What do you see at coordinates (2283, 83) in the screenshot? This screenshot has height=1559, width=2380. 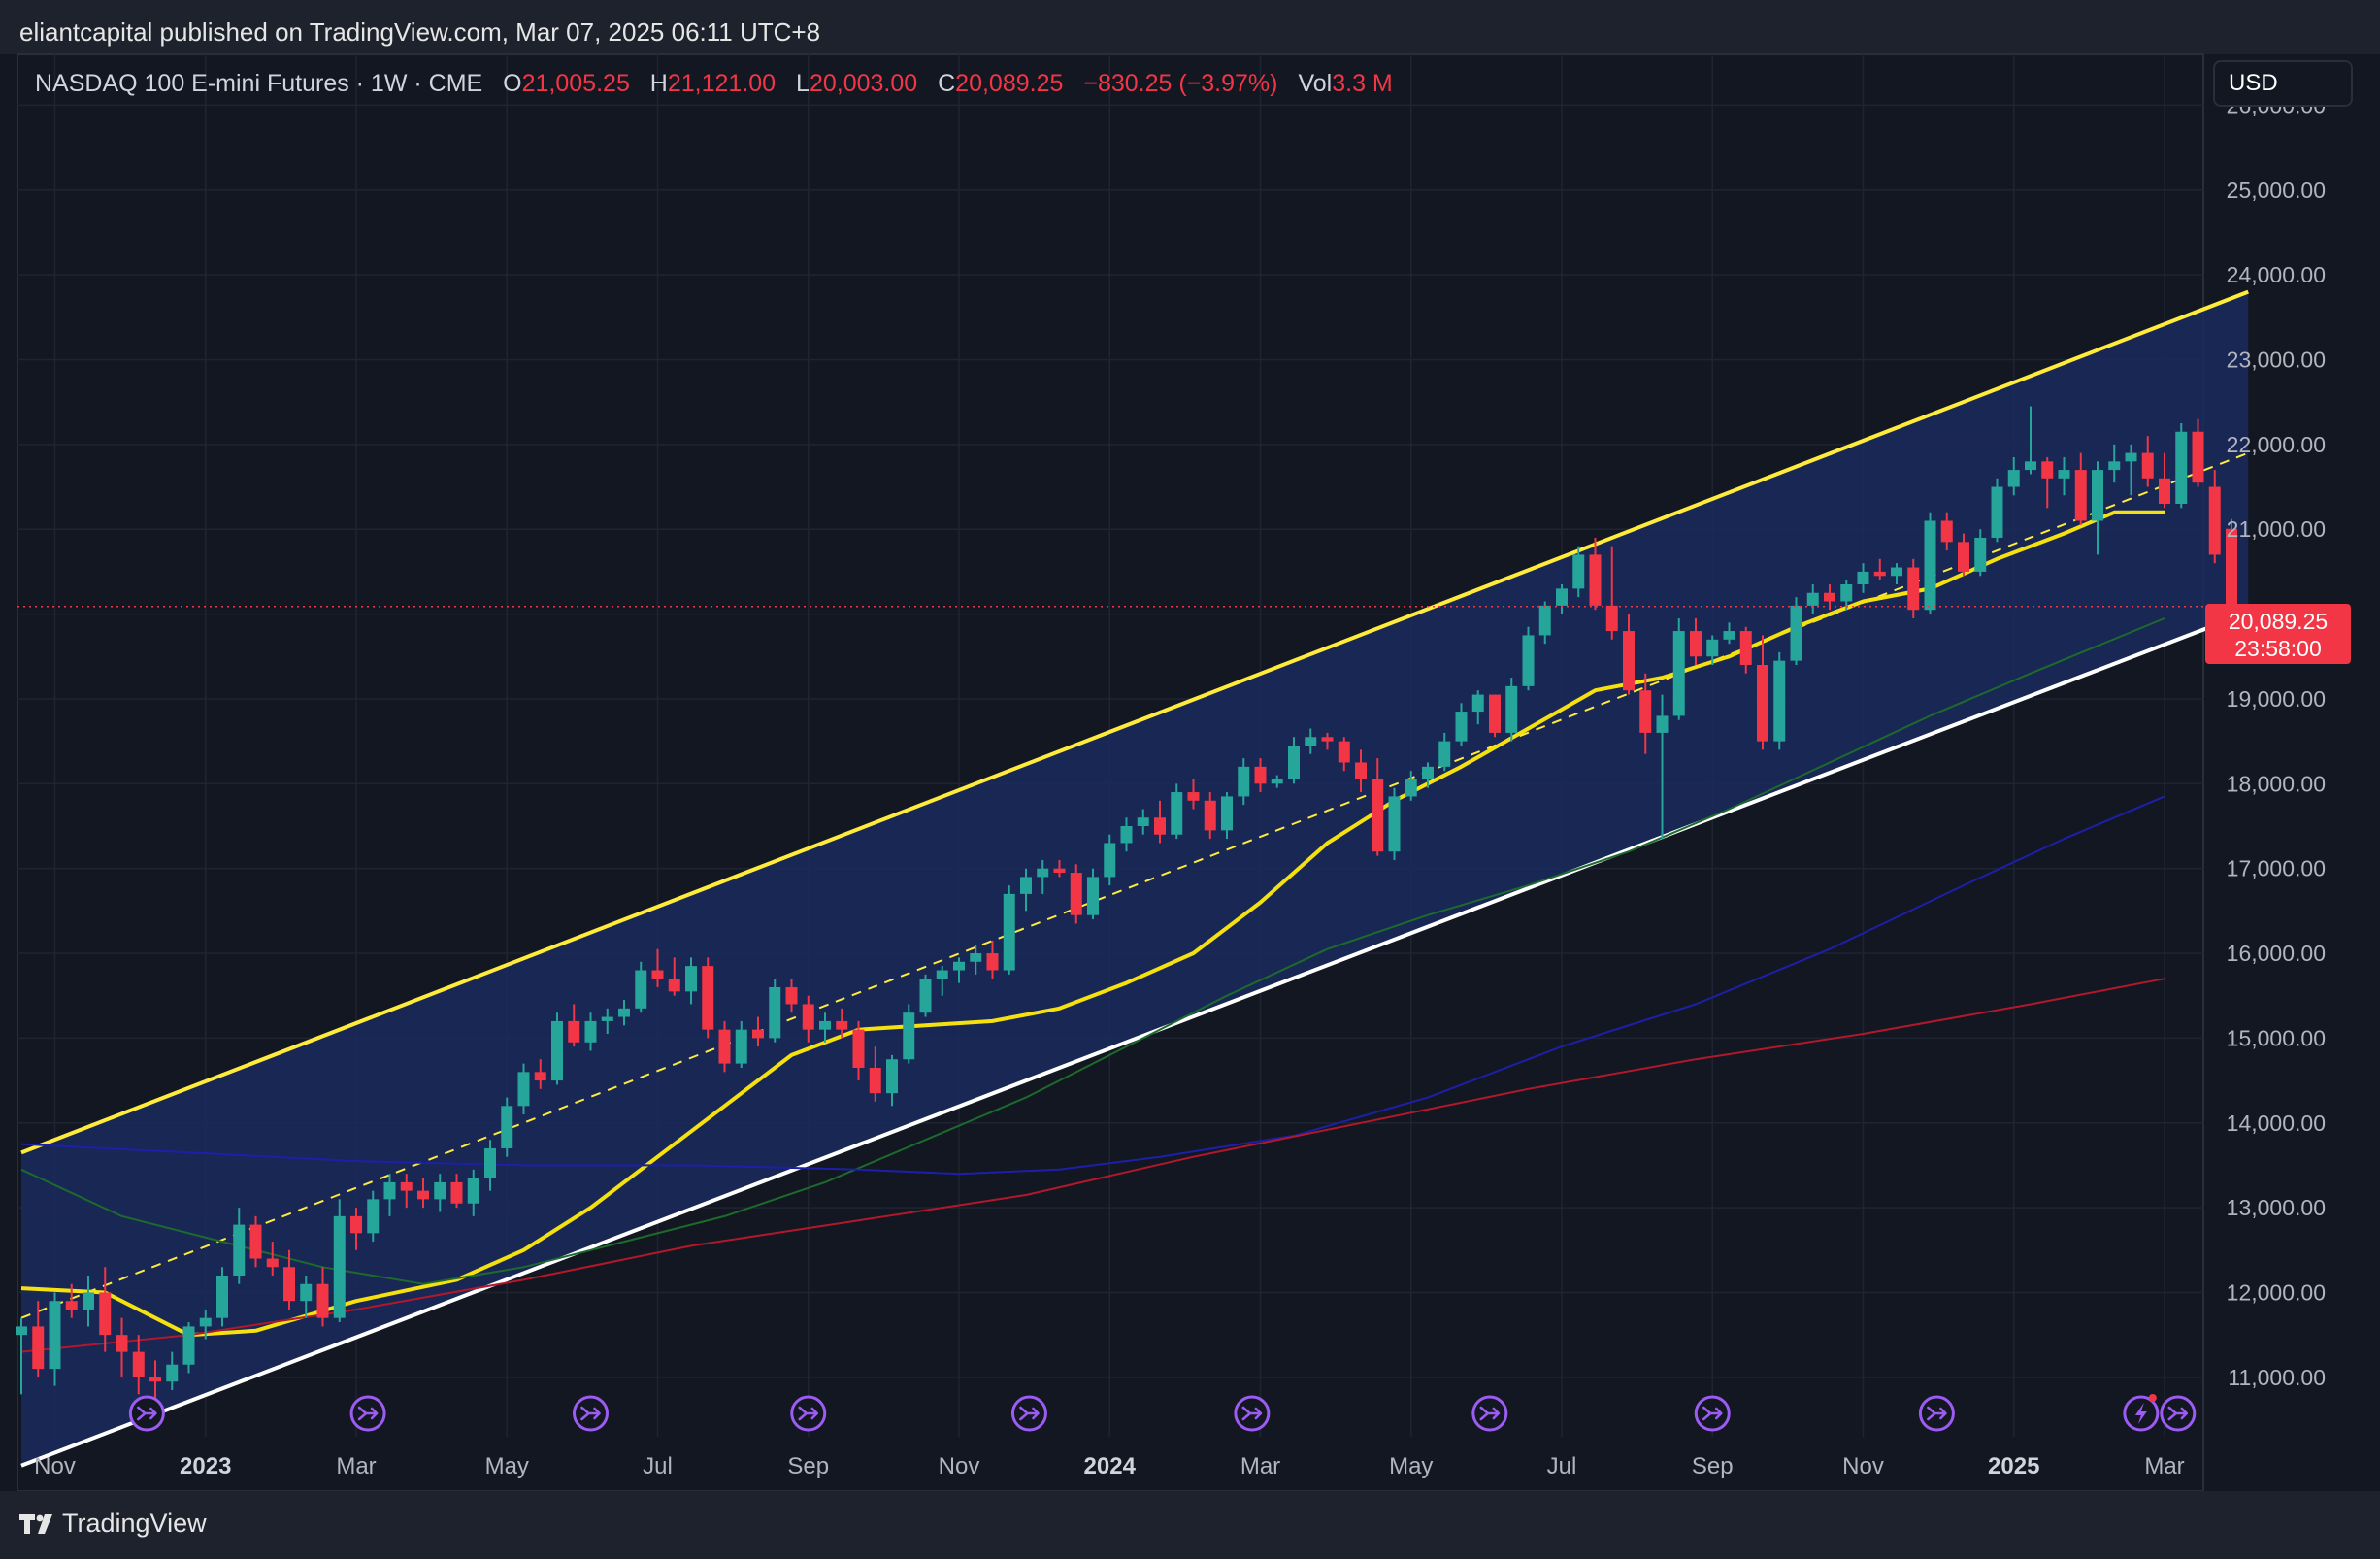 I see `currency-selector: USD` at bounding box center [2283, 83].